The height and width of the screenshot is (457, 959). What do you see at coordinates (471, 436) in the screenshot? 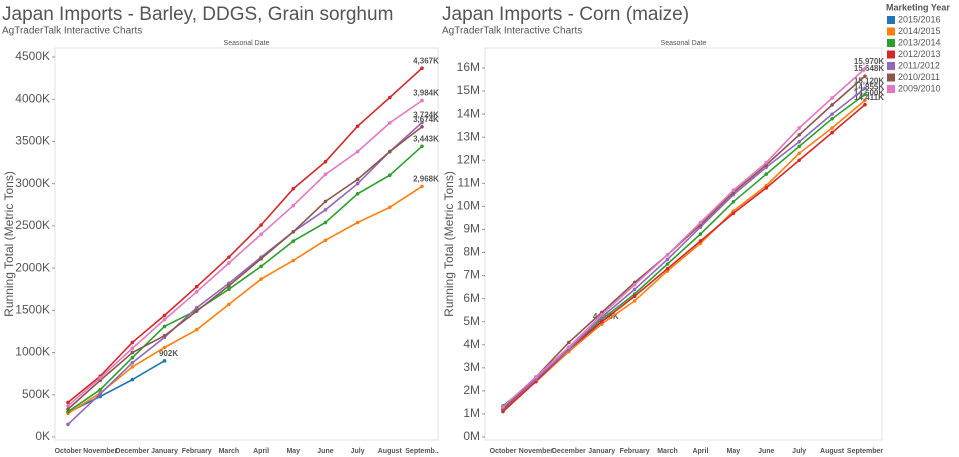
I see `y-tick-label: 0M` at bounding box center [471, 436].